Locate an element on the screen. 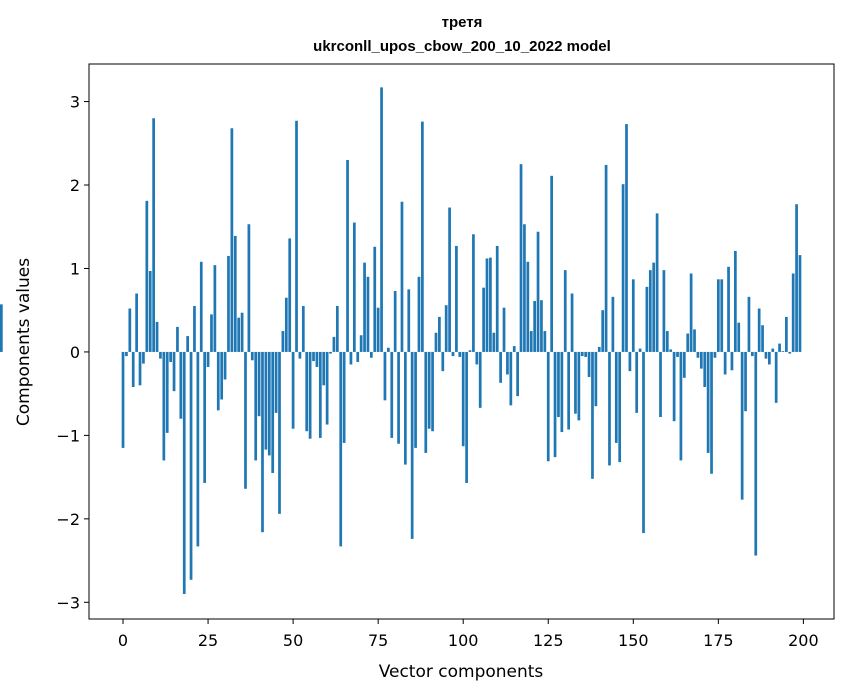  y-tick-label: 2 is located at coordinates (75, 185).